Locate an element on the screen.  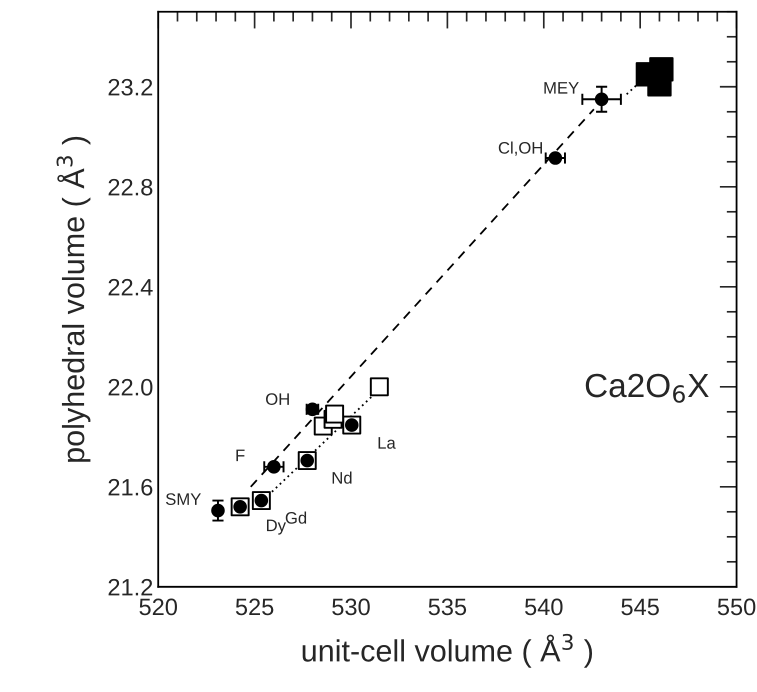
x-tick-label: 550 is located at coordinates (737, 607).